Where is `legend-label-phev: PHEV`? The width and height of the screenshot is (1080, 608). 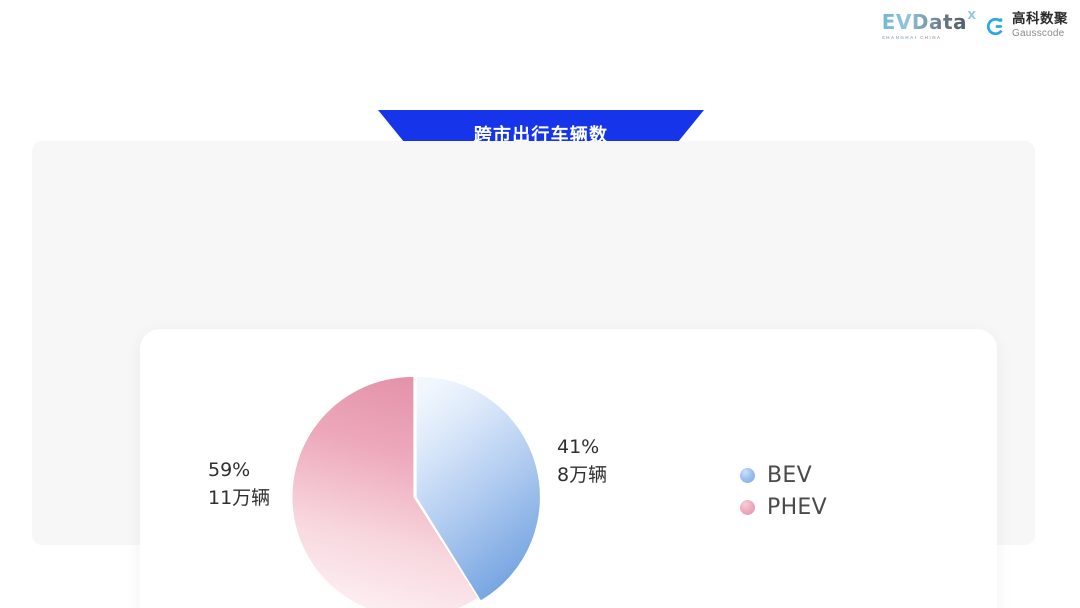 legend-label-phev: PHEV is located at coordinates (797, 507).